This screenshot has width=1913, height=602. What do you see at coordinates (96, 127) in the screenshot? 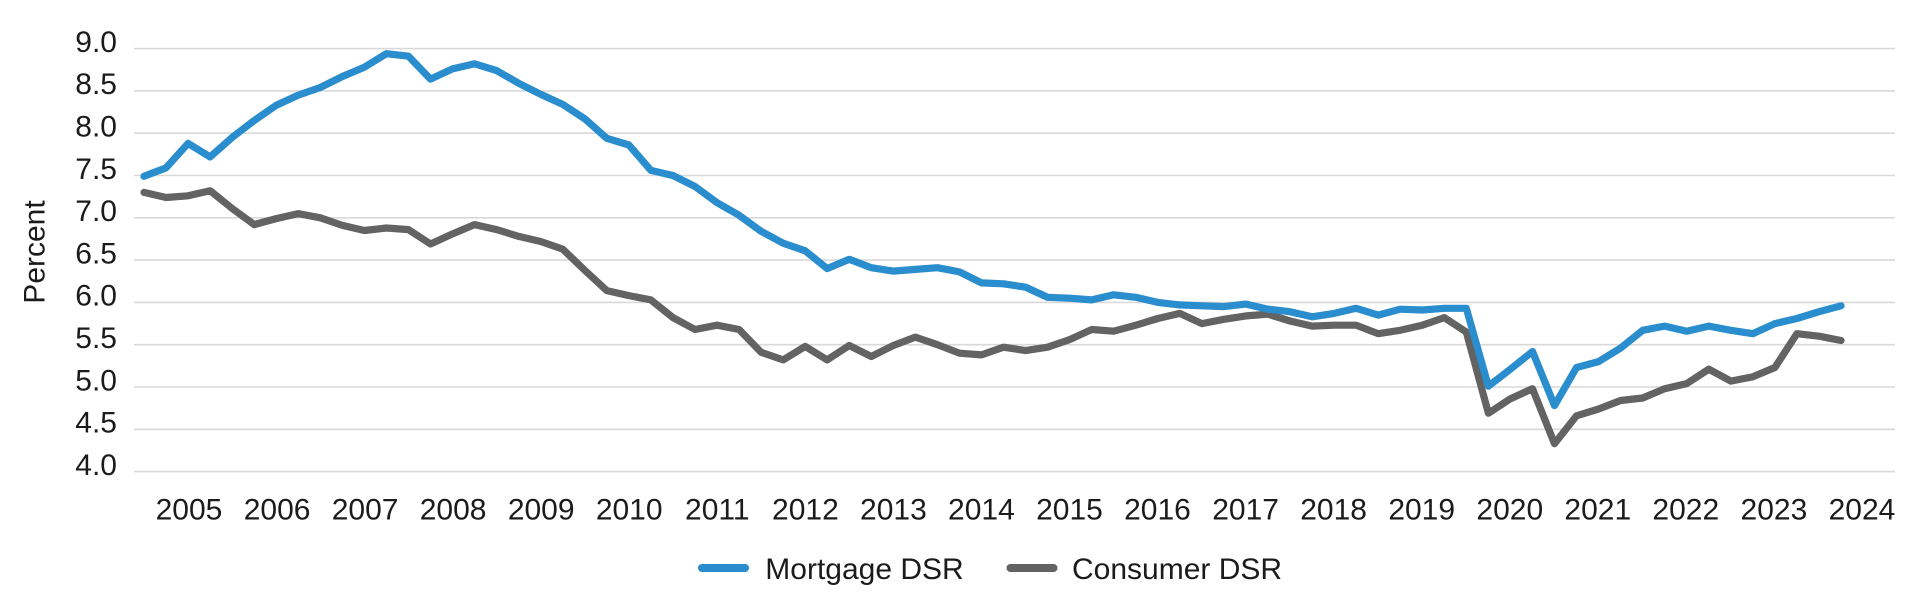
I see `svg-text: 8.0` at bounding box center [96, 127].